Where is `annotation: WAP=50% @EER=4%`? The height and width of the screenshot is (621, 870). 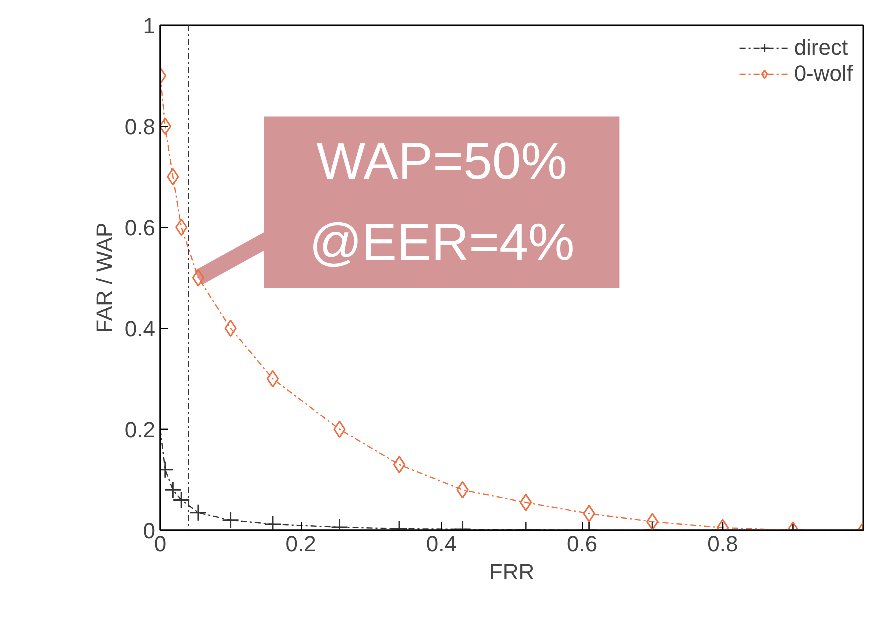 annotation: WAP=50% @EER=4% is located at coordinates (442, 202).